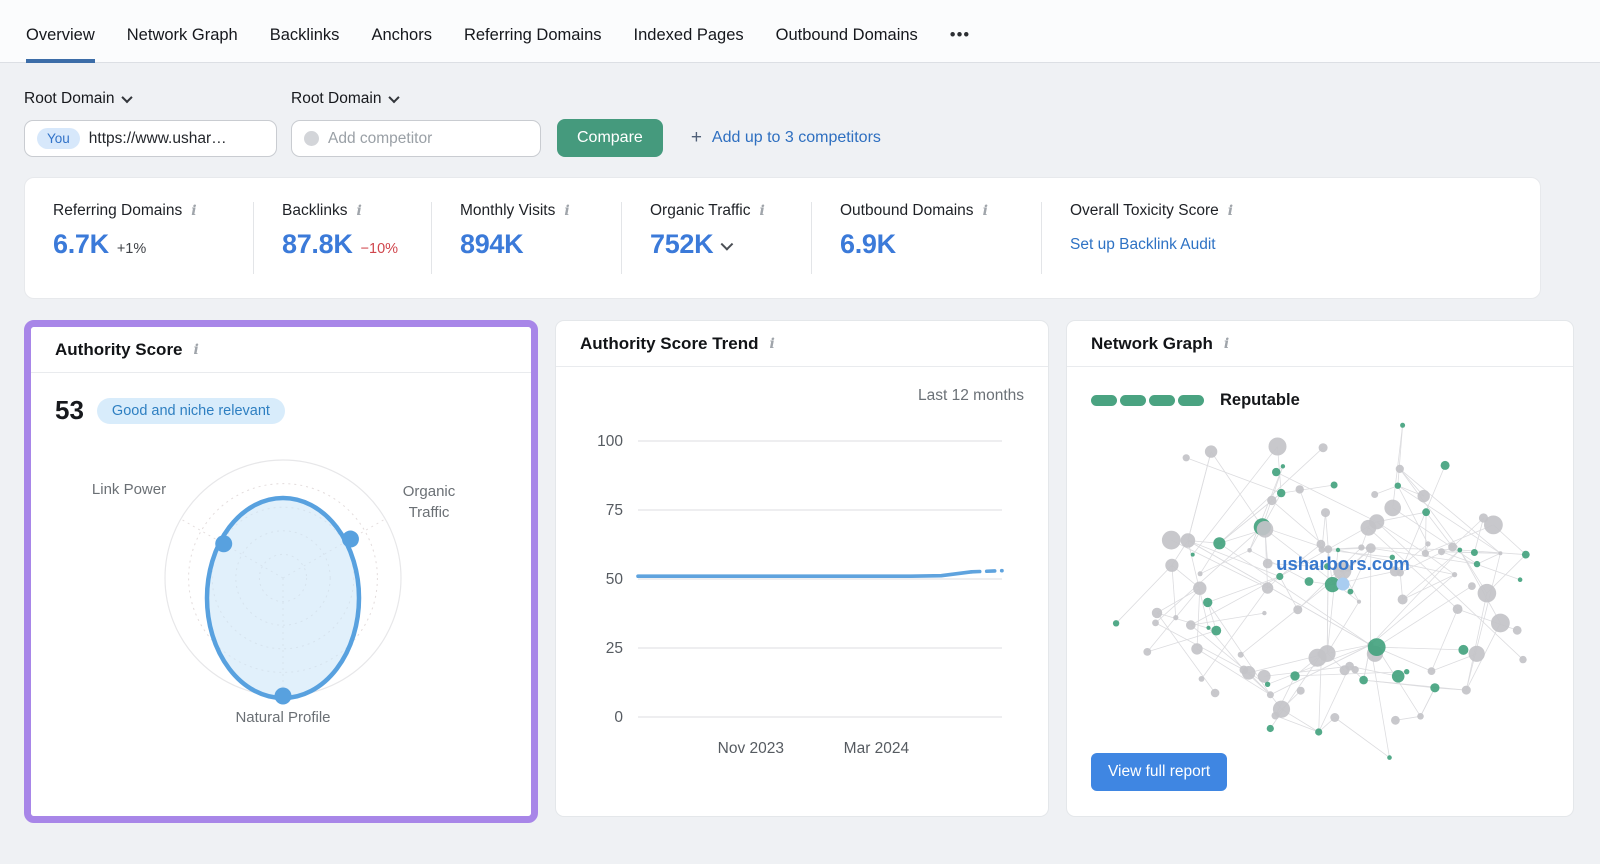 This screenshot has height=864, width=1600. I want to click on y-tick-label: 75, so click(614, 510).